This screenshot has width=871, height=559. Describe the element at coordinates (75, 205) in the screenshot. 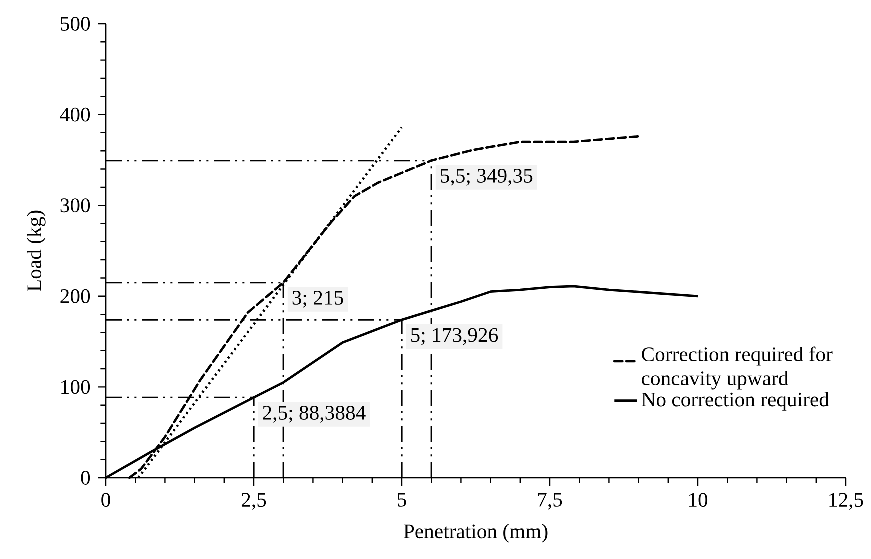

I see `y-tick-label: 300` at that location.